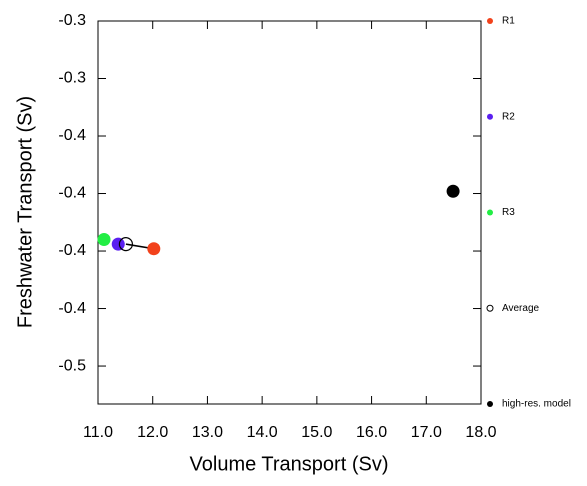 The height and width of the screenshot is (486, 587). I want to click on y-tick-label: -0.5, so click(72, 365).